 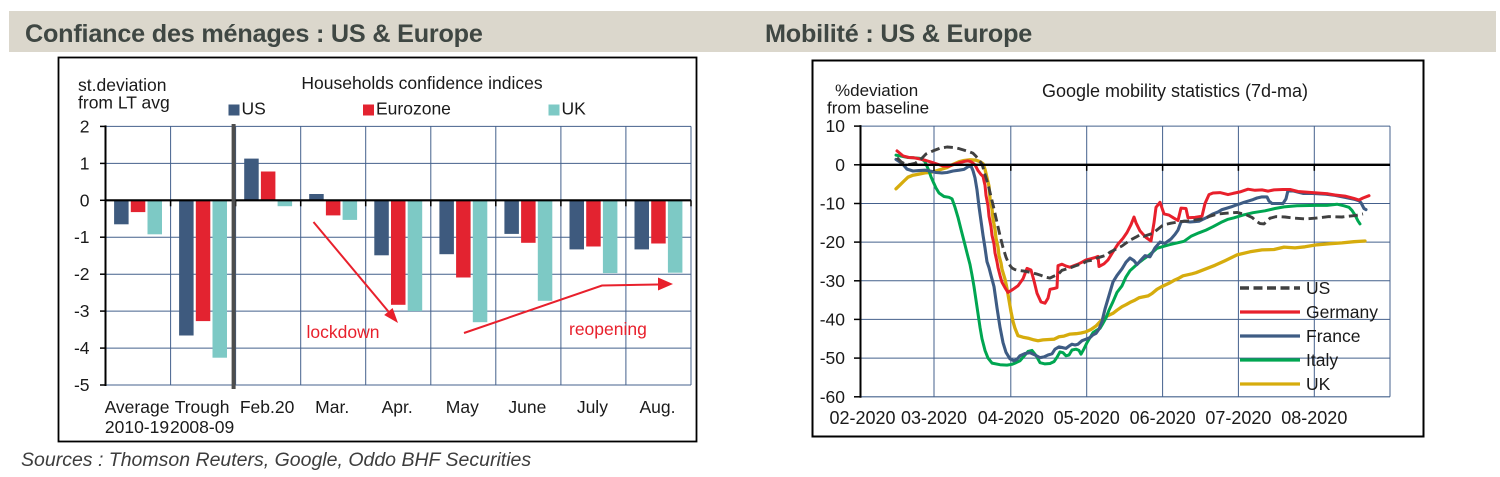 What do you see at coordinates (1087, 418) in the screenshot?
I see `svg-text: 05-2020` at bounding box center [1087, 418].